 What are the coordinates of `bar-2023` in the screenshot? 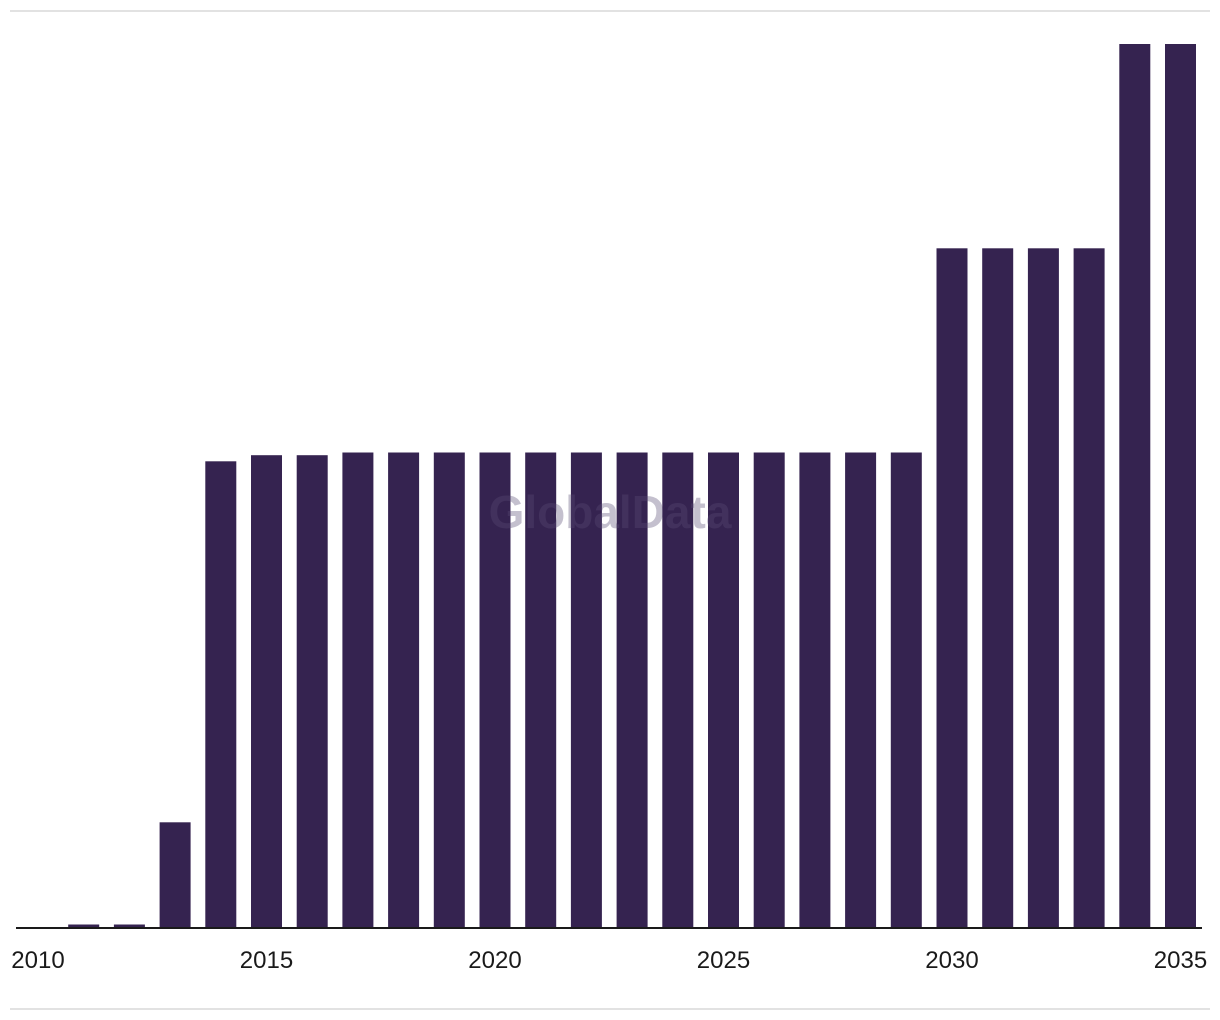 It's located at (632, 690).